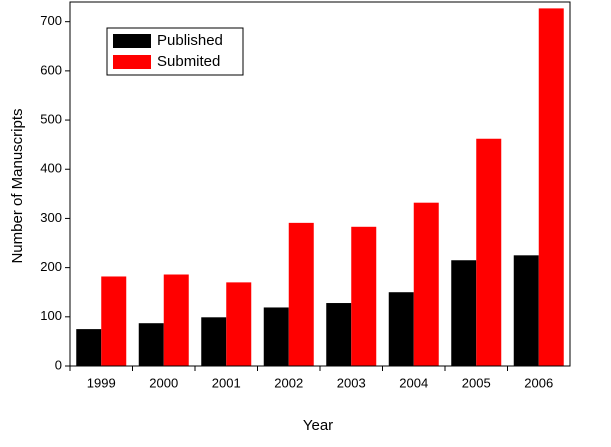 The width and height of the screenshot is (611, 447). Describe the element at coordinates (188, 61) in the screenshot. I see `legend-label: Submited` at that location.